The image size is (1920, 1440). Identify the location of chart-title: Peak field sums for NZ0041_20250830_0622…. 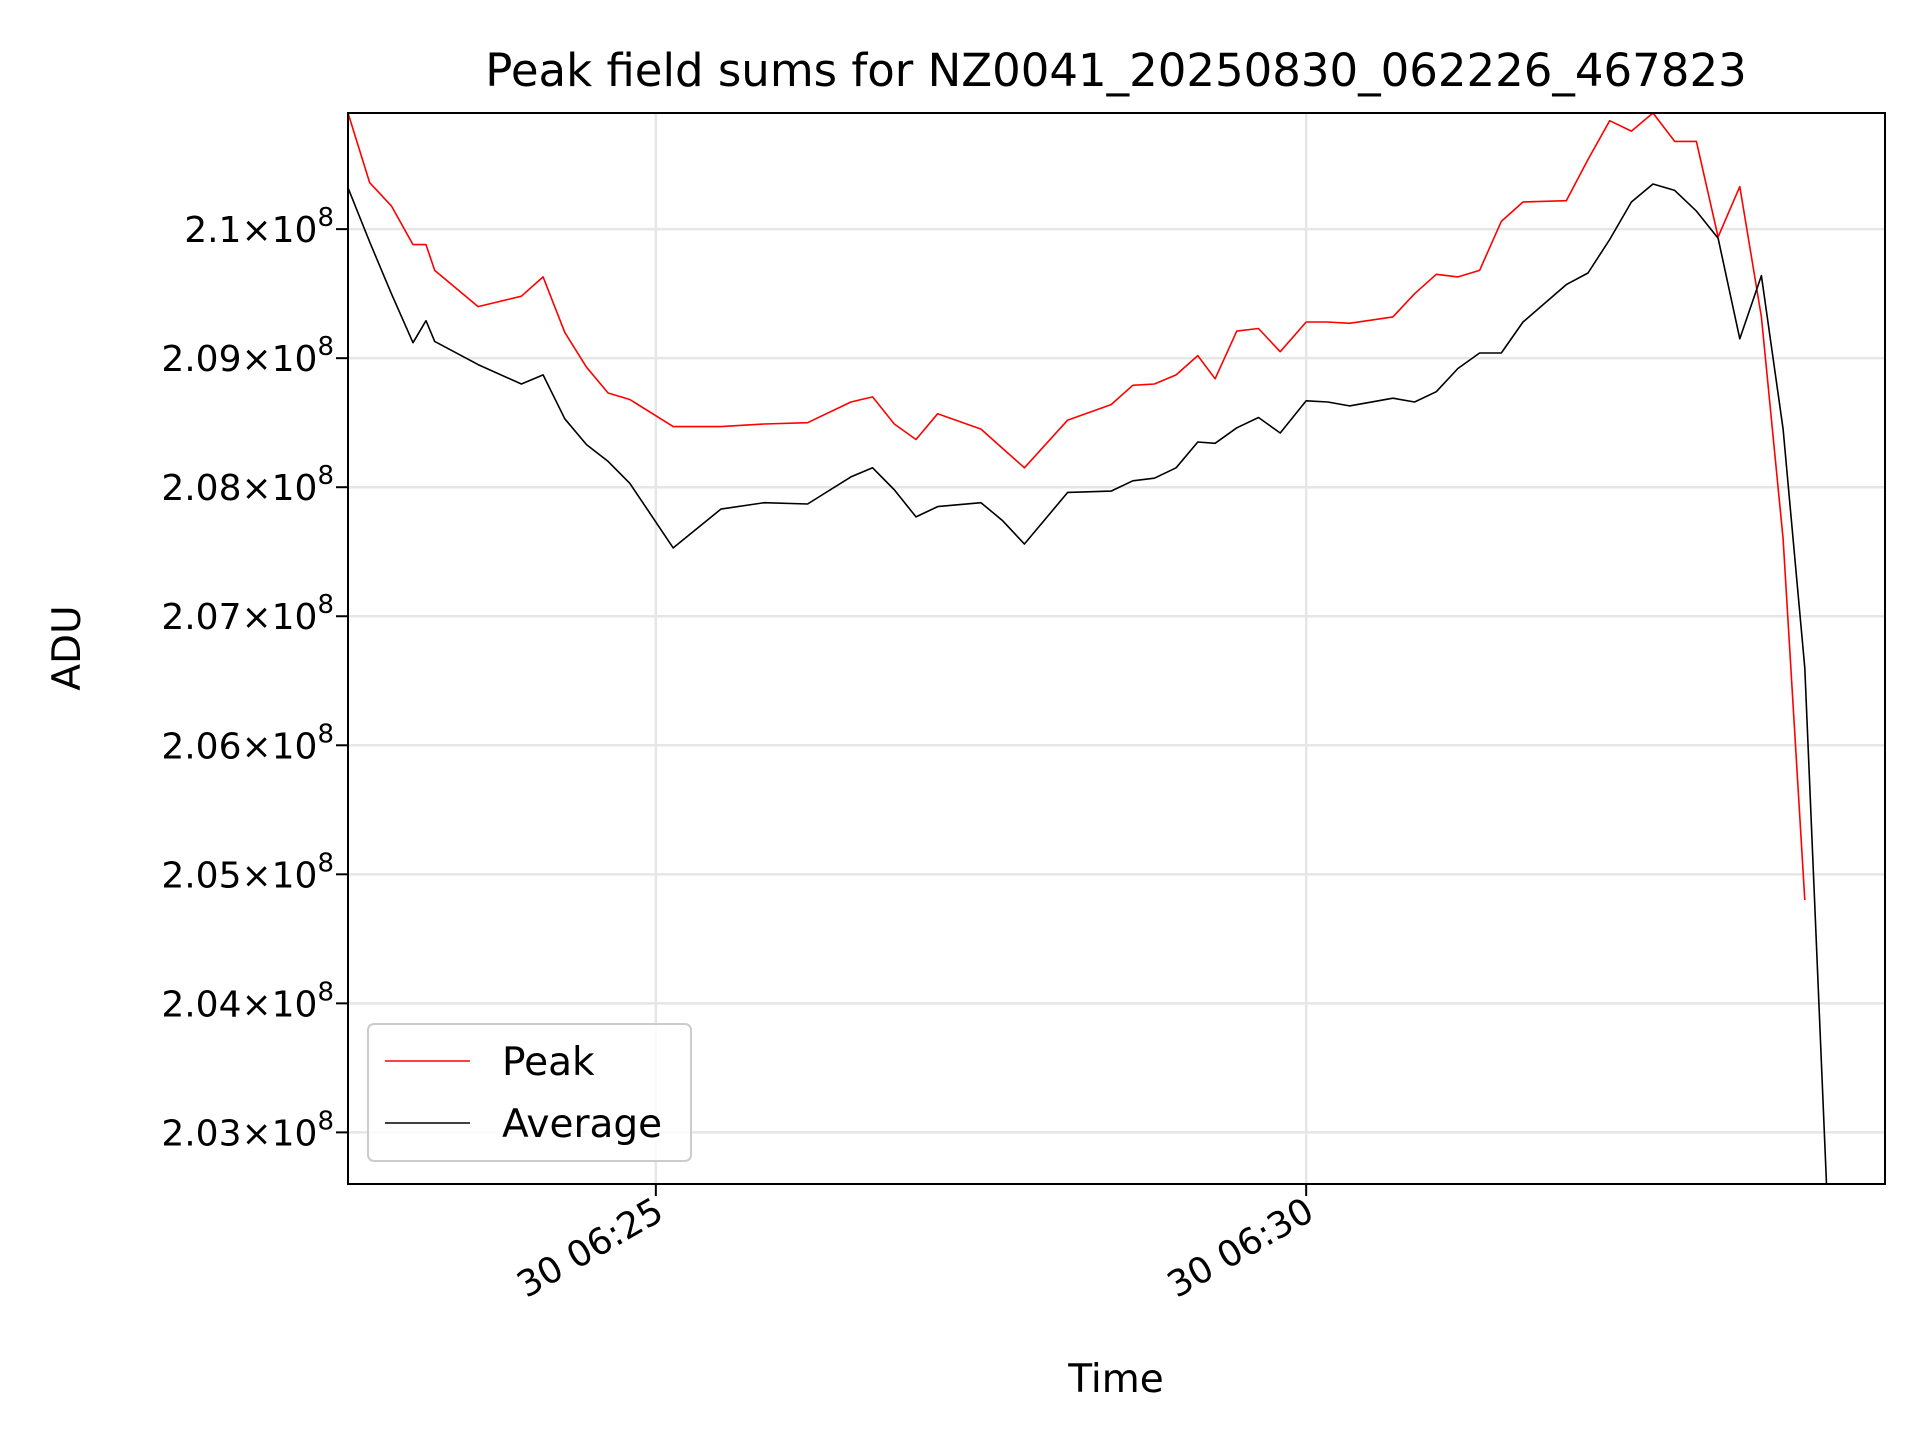
(1115, 70).